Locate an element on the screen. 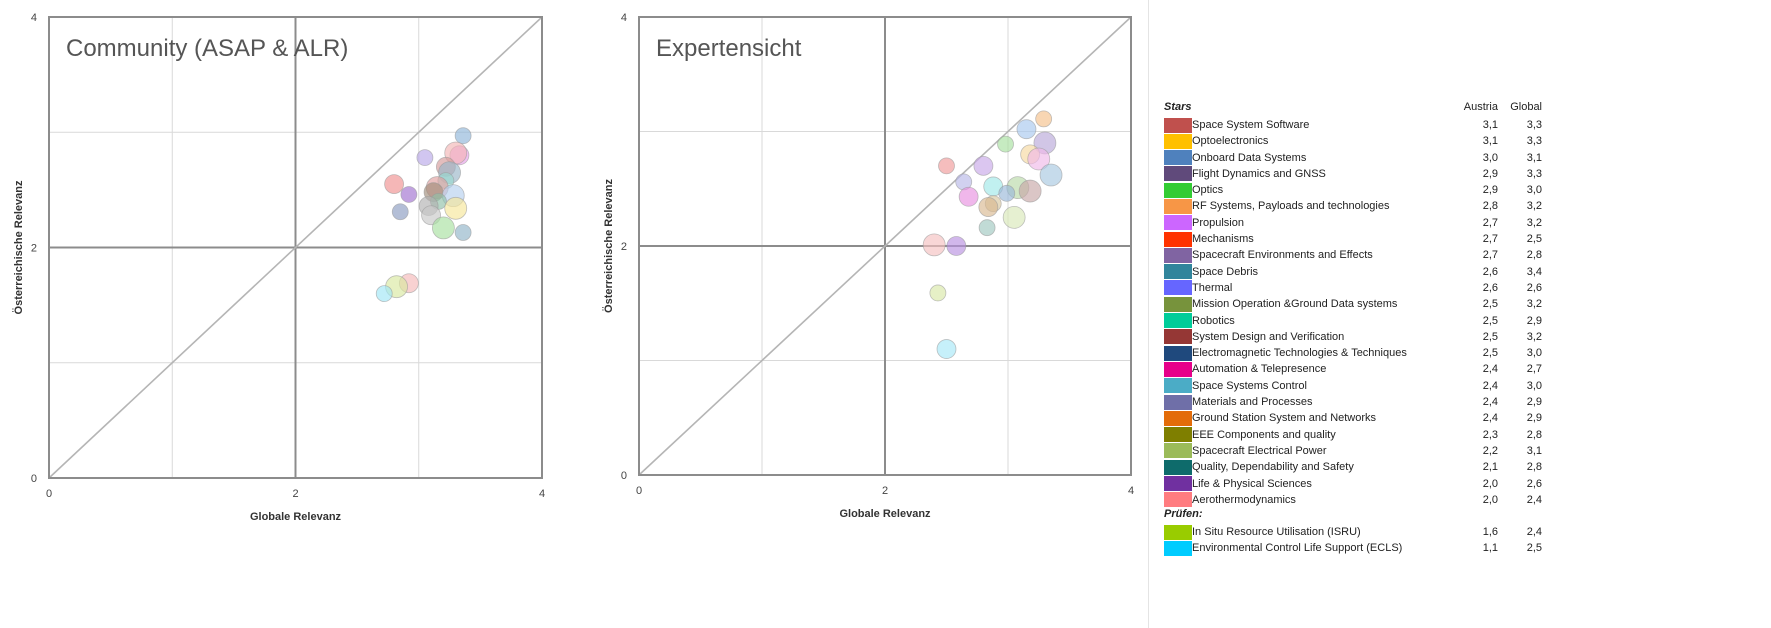 This screenshot has height=628, width=1771. legend-value-global: 2,9 is located at coordinates (1534, 320).